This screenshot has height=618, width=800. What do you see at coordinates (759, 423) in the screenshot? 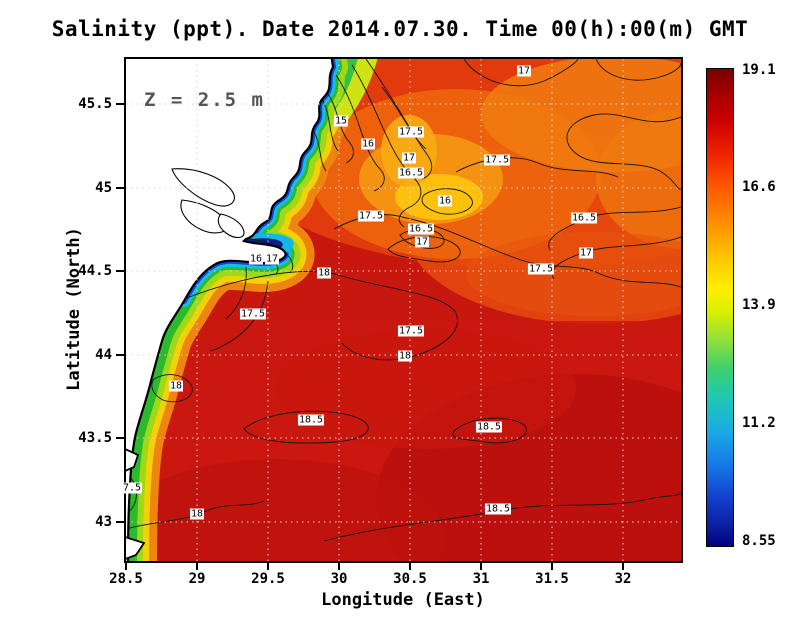
I see `colorbar-tick-label: 11.2` at bounding box center [759, 423].